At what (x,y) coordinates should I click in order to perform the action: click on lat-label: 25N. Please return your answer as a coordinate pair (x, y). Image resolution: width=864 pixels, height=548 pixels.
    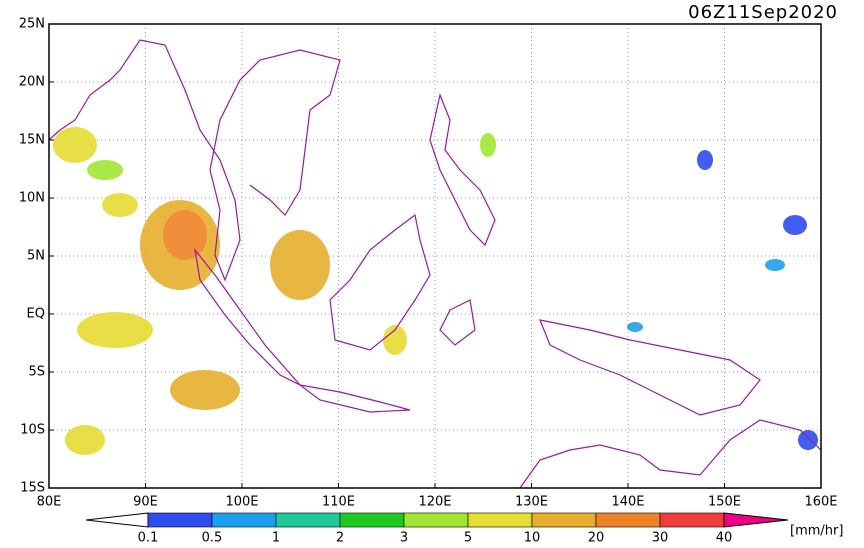
    Looking at the image, I should click on (32, 24).